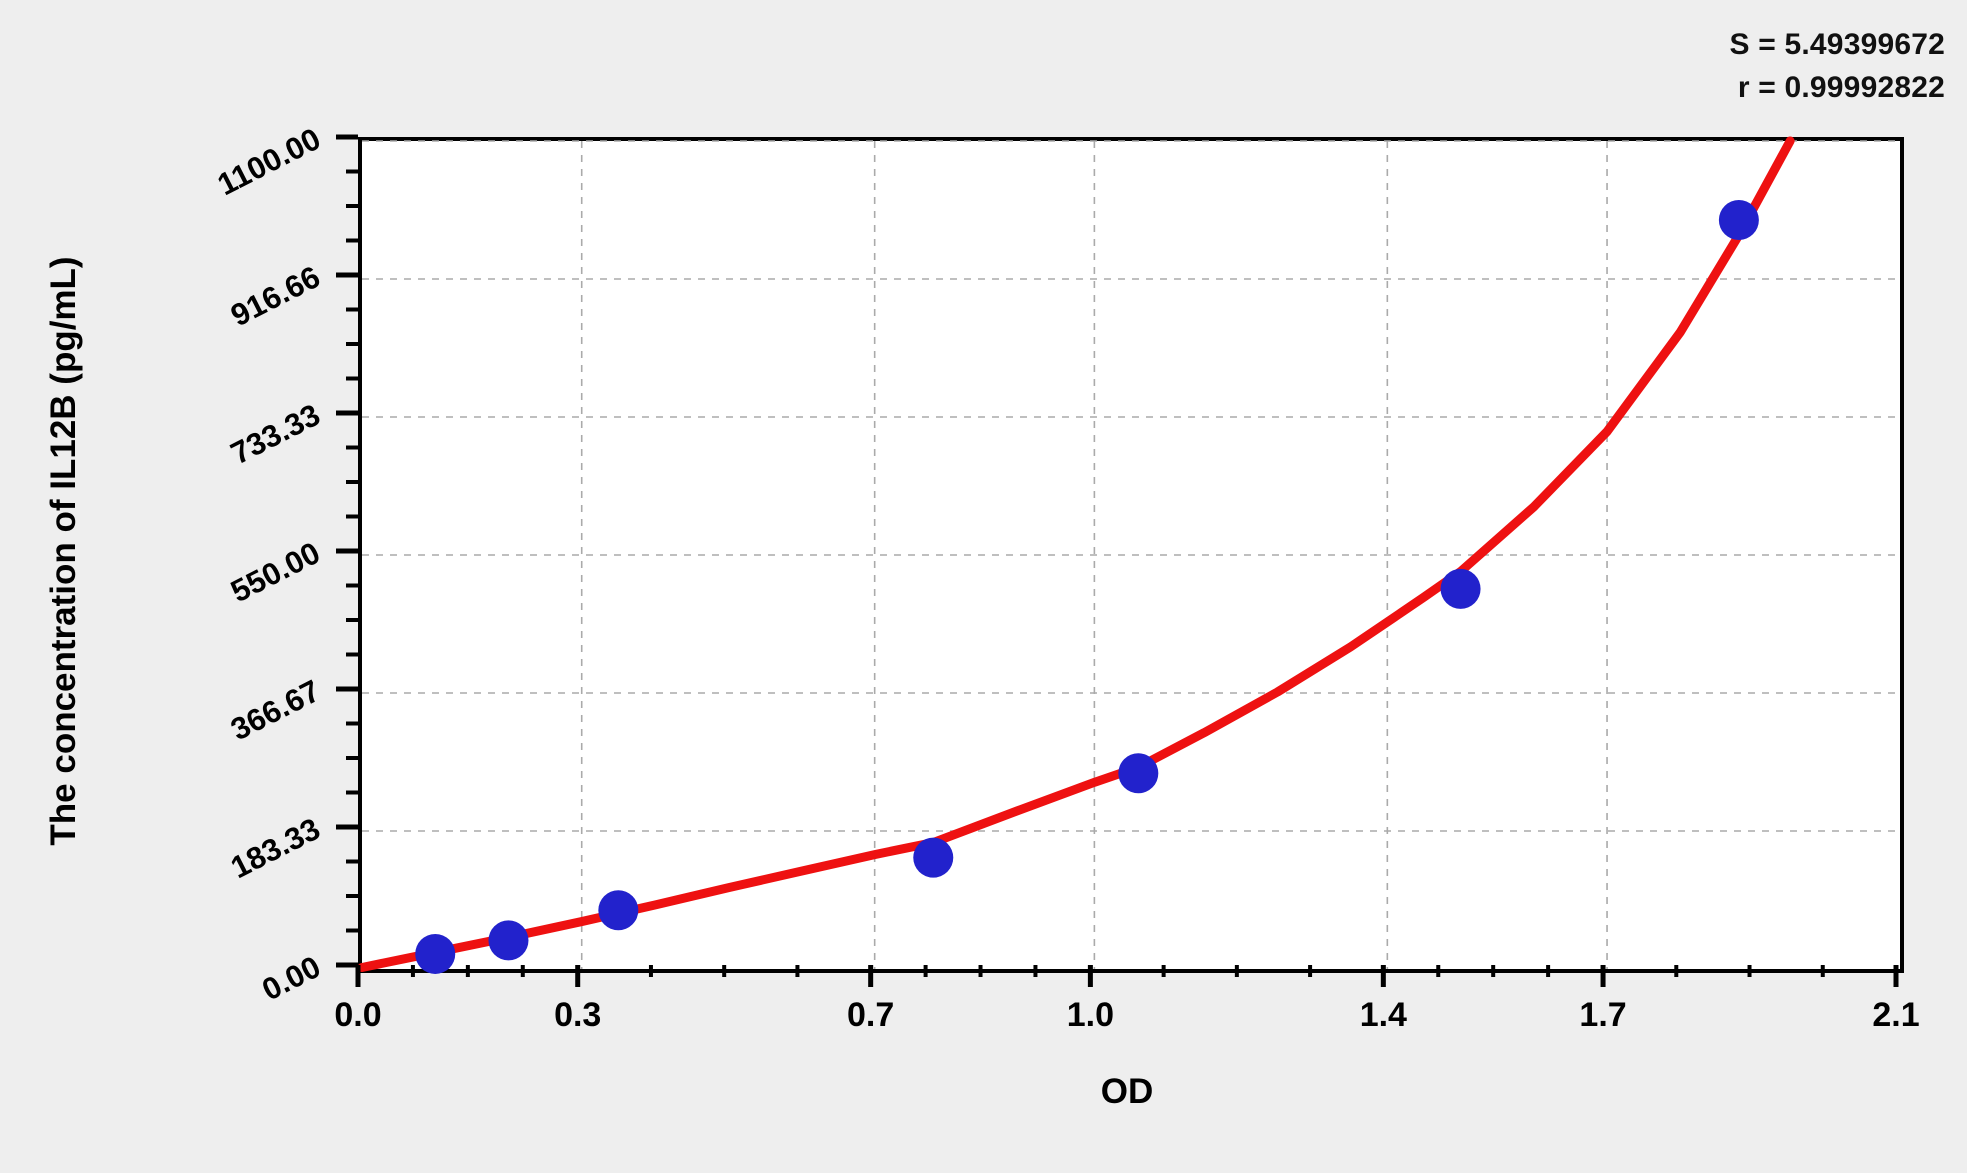 The height and width of the screenshot is (1173, 1967). I want to click on y-tick-label: 733.33, so click(275, 434).